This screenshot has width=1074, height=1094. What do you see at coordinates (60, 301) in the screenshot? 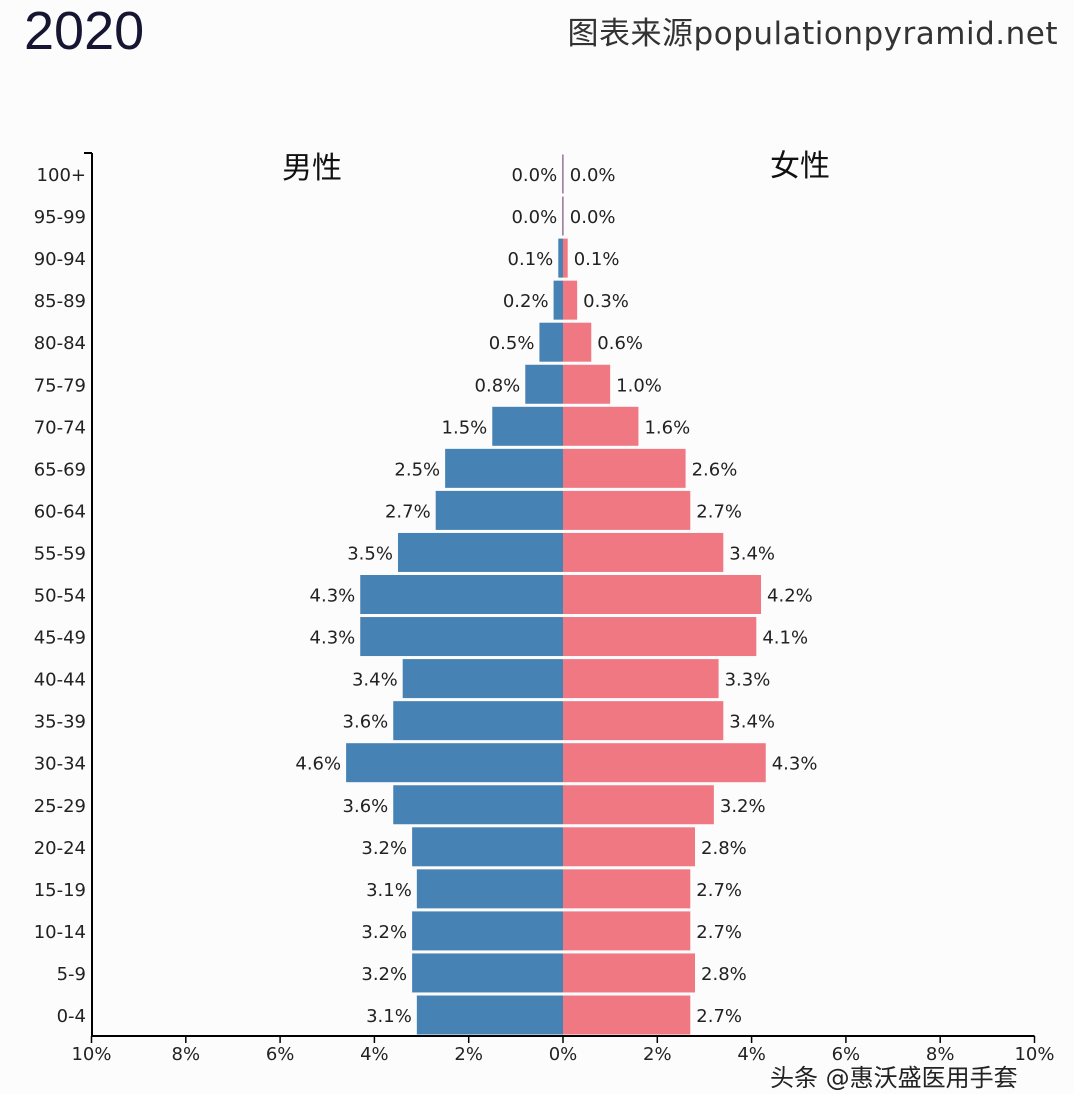
I see `y-tick-label: 85-89` at bounding box center [60, 301].